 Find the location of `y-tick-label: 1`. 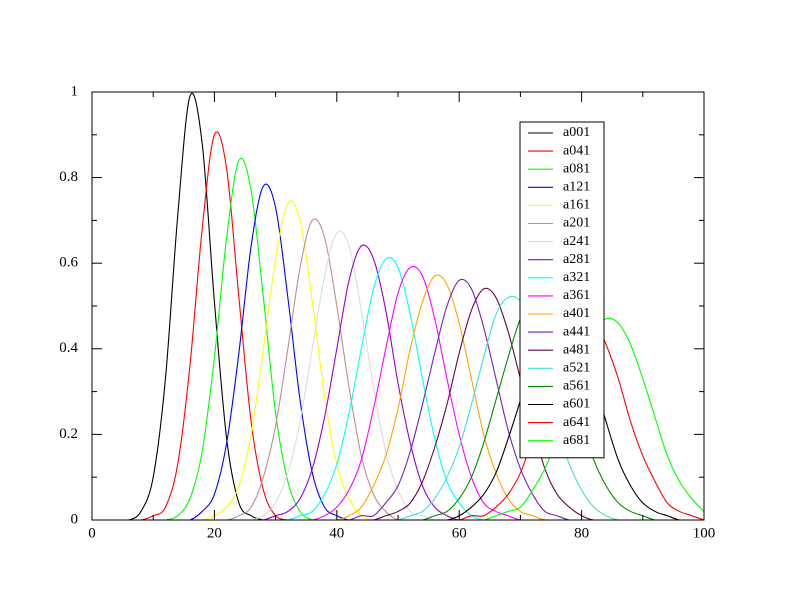

y-tick-label: 1 is located at coordinates (75, 91).